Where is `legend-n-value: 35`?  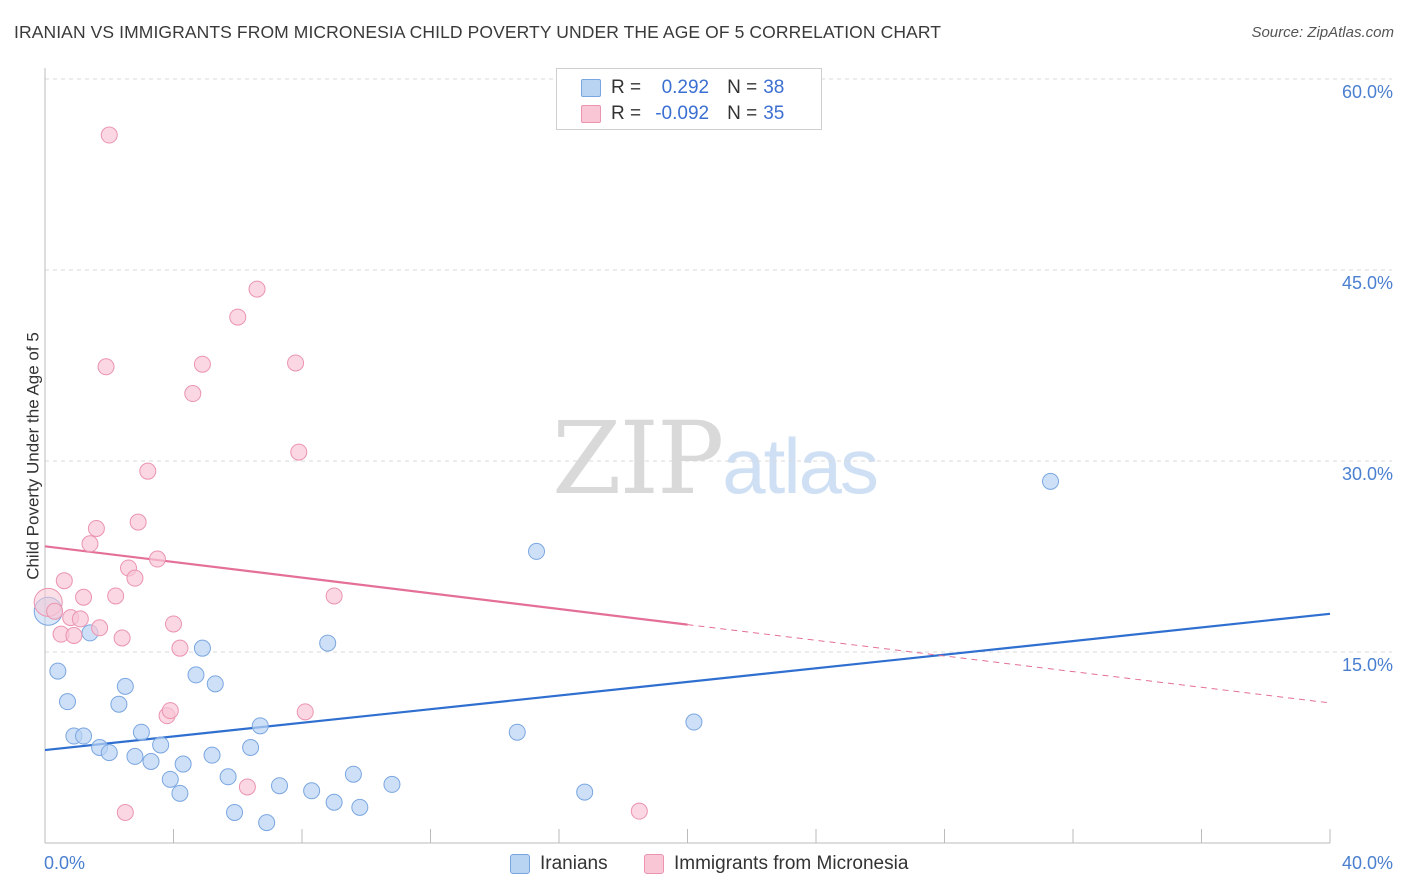
legend-n-value: 35 is located at coordinates (774, 113).